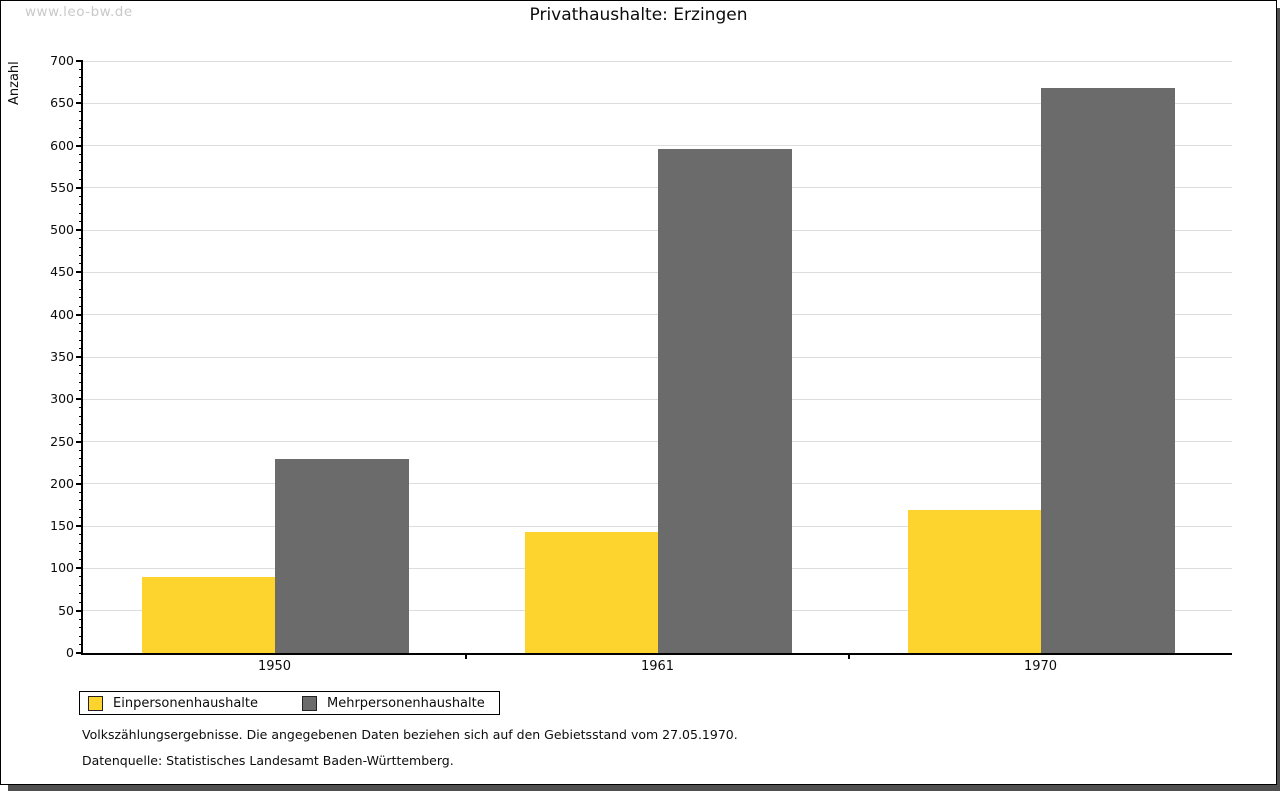 The width and height of the screenshot is (1280, 791). What do you see at coordinates (208, 614) in the screenshot?
I see `bar-einpersonenhaushalte-1950` at bounding box center [208, 614].